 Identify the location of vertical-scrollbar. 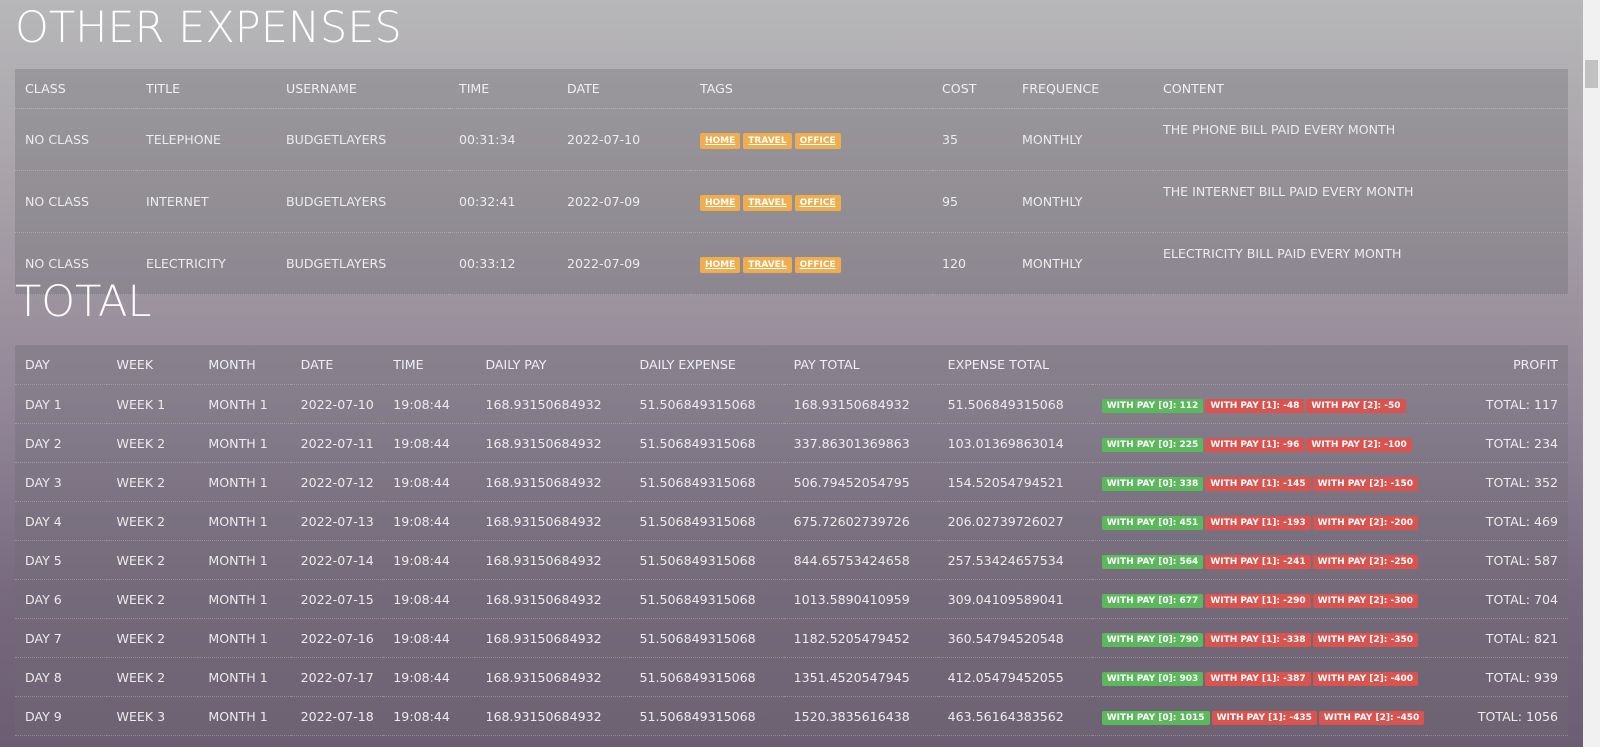
(1591, 373).